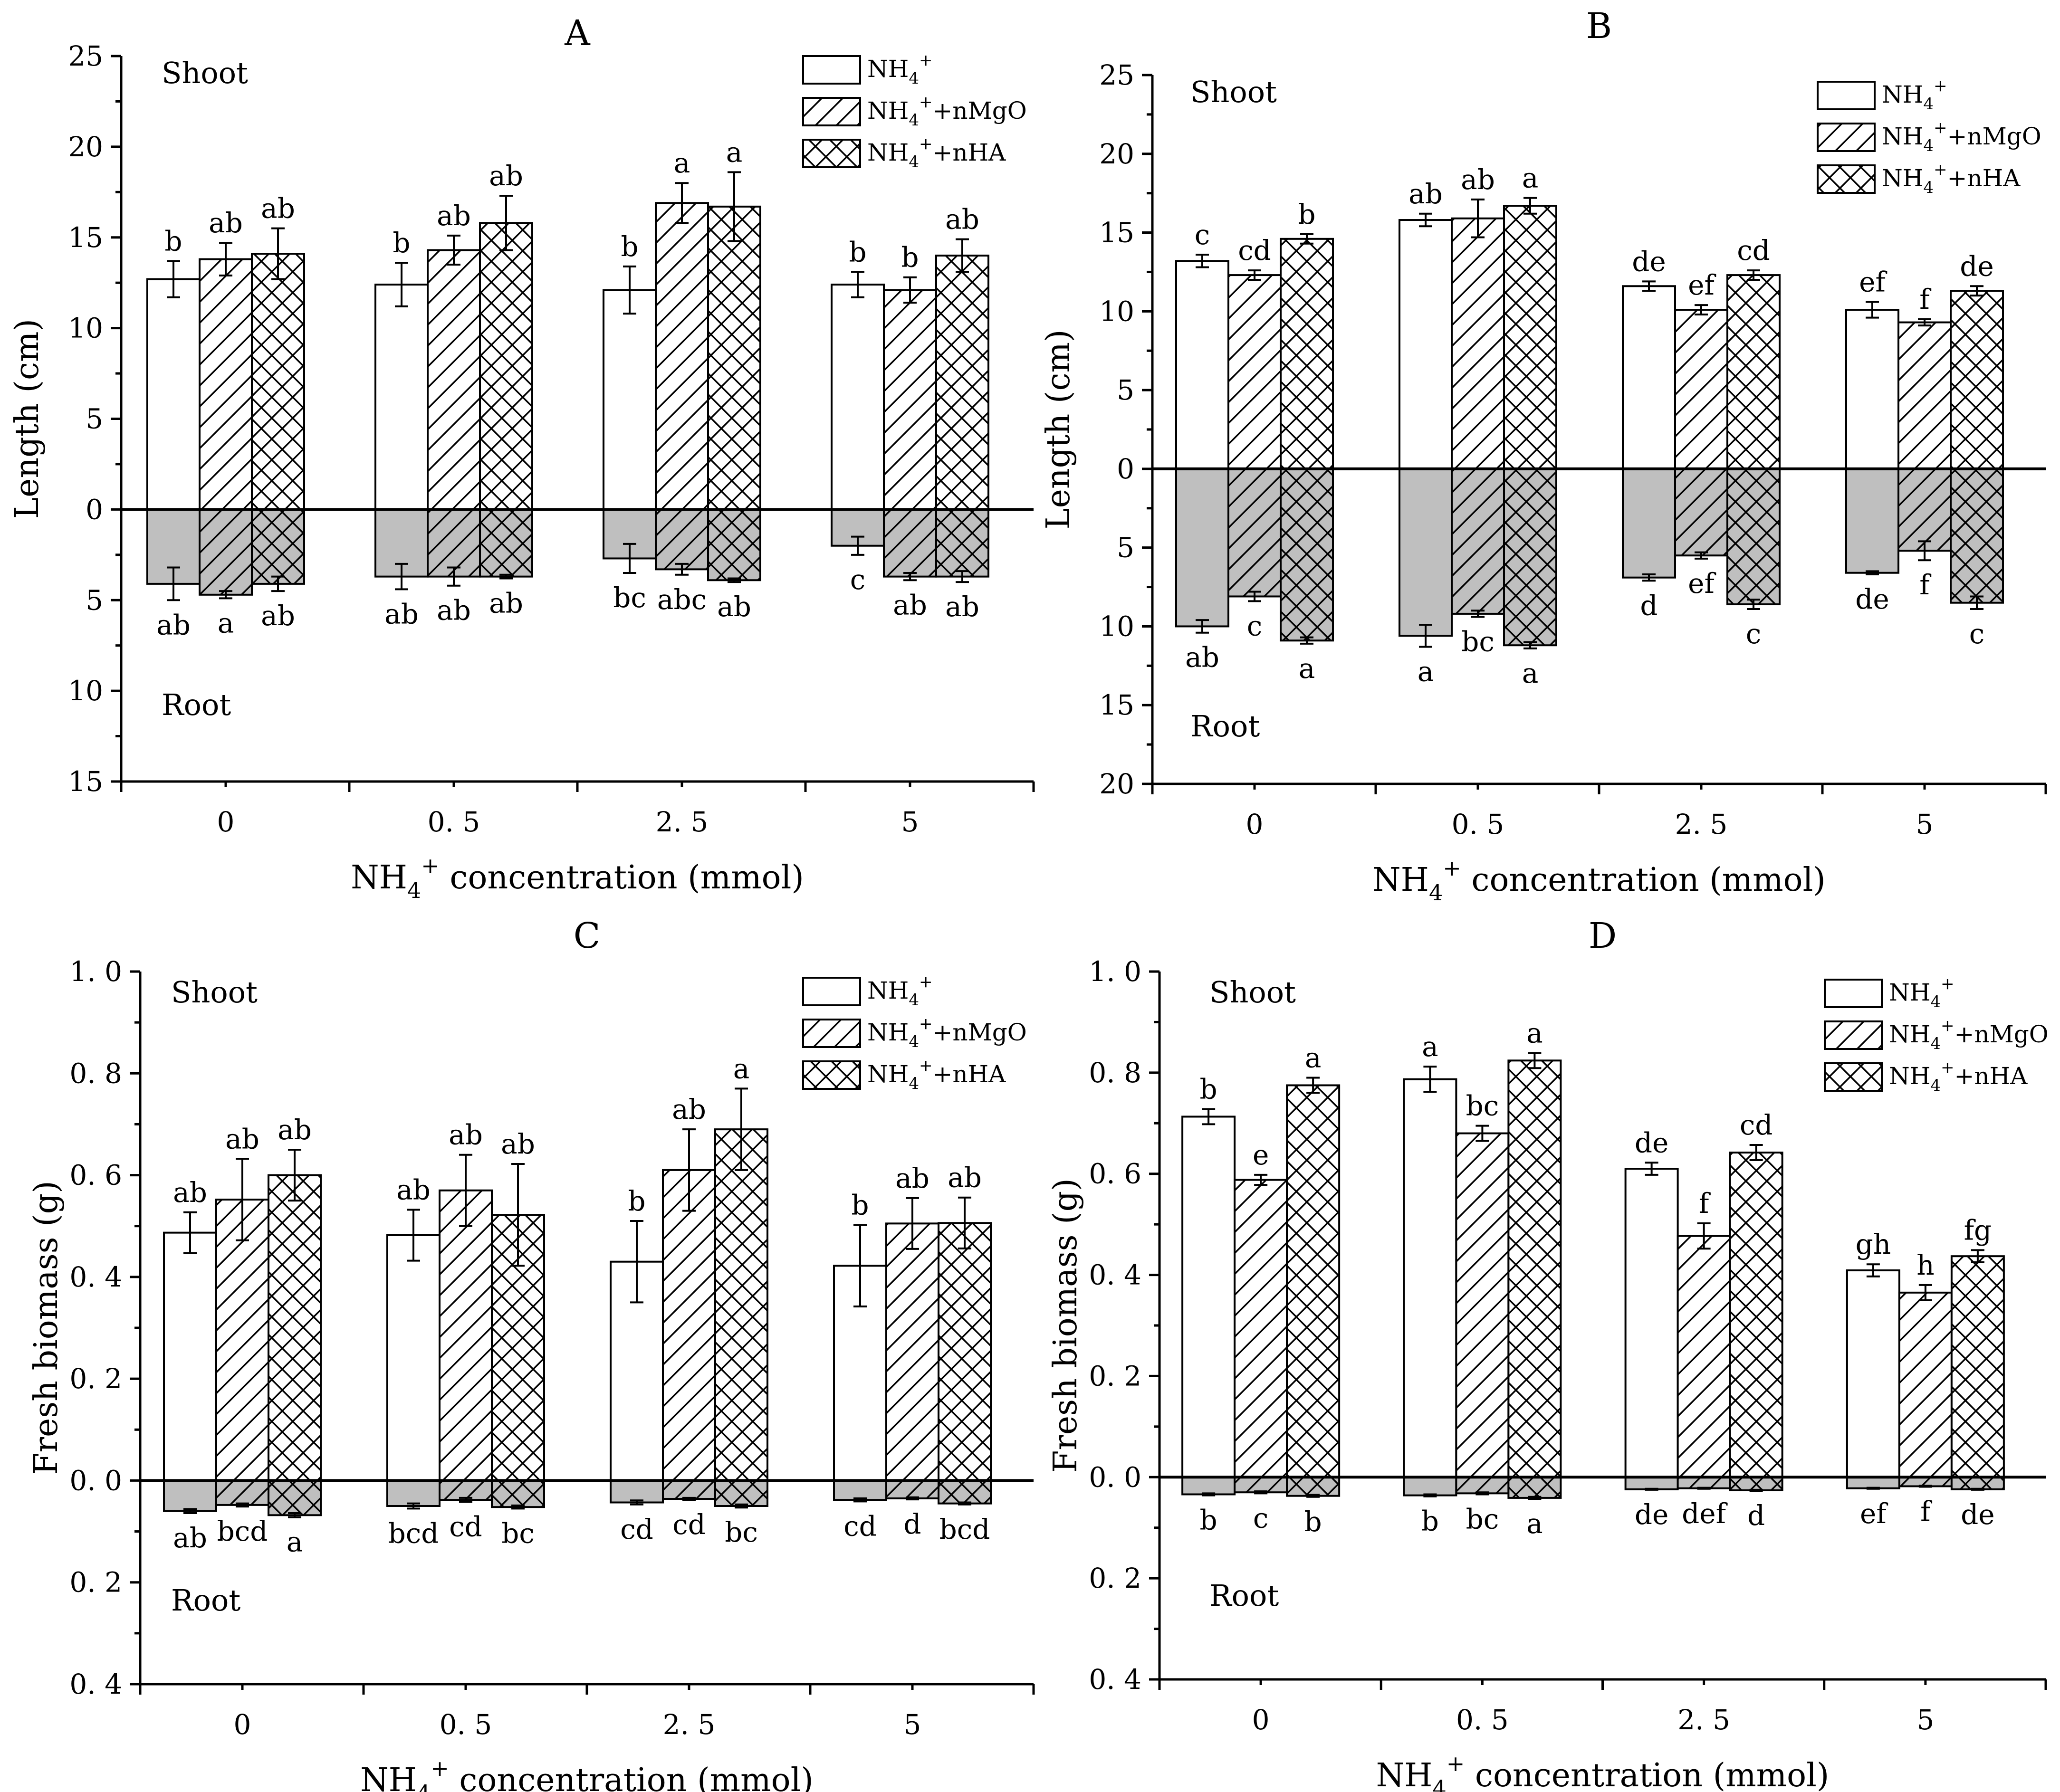 This screenshot has height=1792, width=2060. What do you see at coordinates (1705, 1203) in the screenshot?
I see `panel-d-shoot-sig-label: f` at bounding box center [1705, 1203].